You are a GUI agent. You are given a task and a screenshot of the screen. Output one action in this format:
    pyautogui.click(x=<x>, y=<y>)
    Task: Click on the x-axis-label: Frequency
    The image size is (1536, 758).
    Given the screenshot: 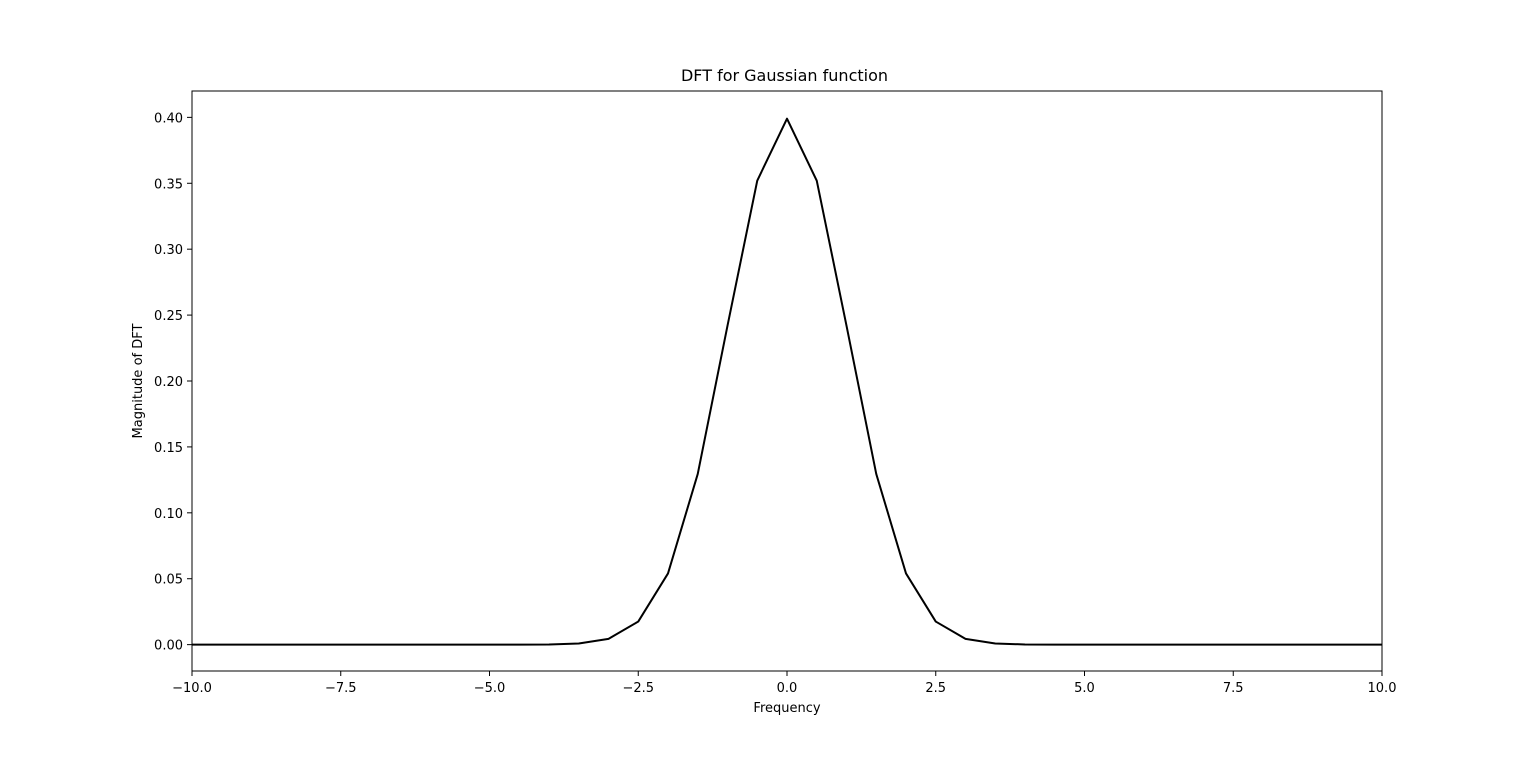 What is the action you would take?
    pyautogui.click(x=786, y=708)
    